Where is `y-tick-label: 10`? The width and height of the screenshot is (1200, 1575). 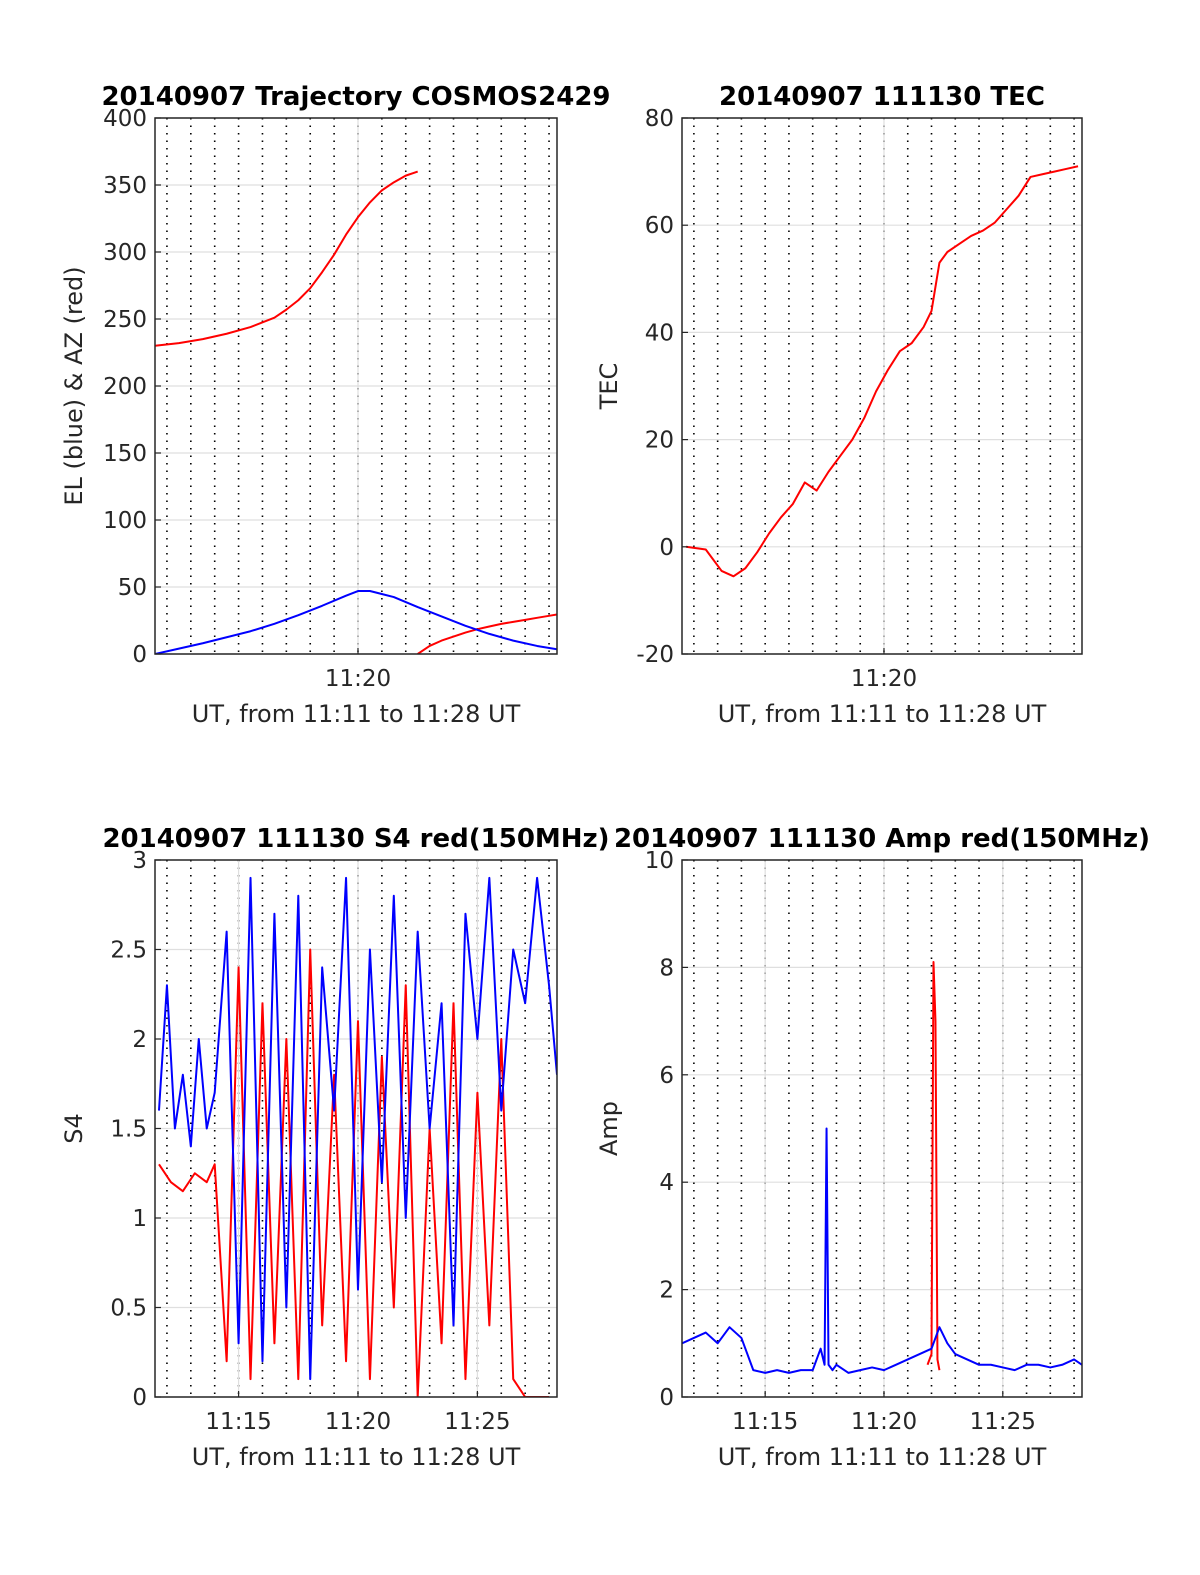 y-tick-label: 10 is located at coordinates (659, 861).